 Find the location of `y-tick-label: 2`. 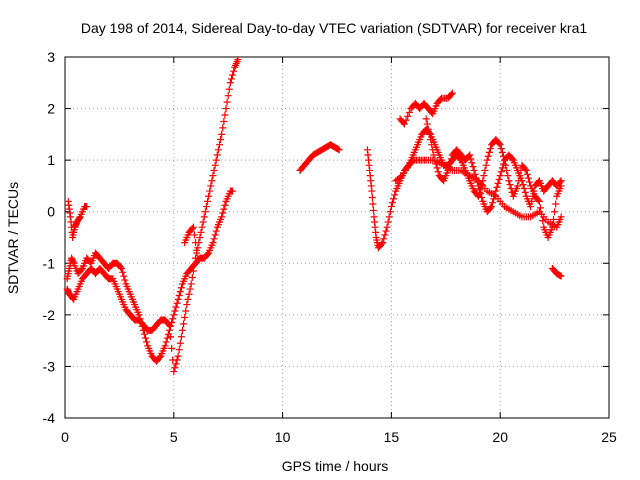

y-tick-label: 2 is located at coordinates (51, 109).